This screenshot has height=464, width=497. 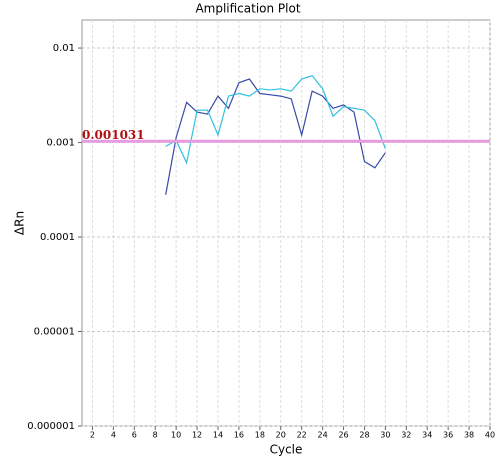 What do you see at coordinates (490, 435) in the screenshot?
I see `x-tick-label: 40` at bounding box center [490, 435].